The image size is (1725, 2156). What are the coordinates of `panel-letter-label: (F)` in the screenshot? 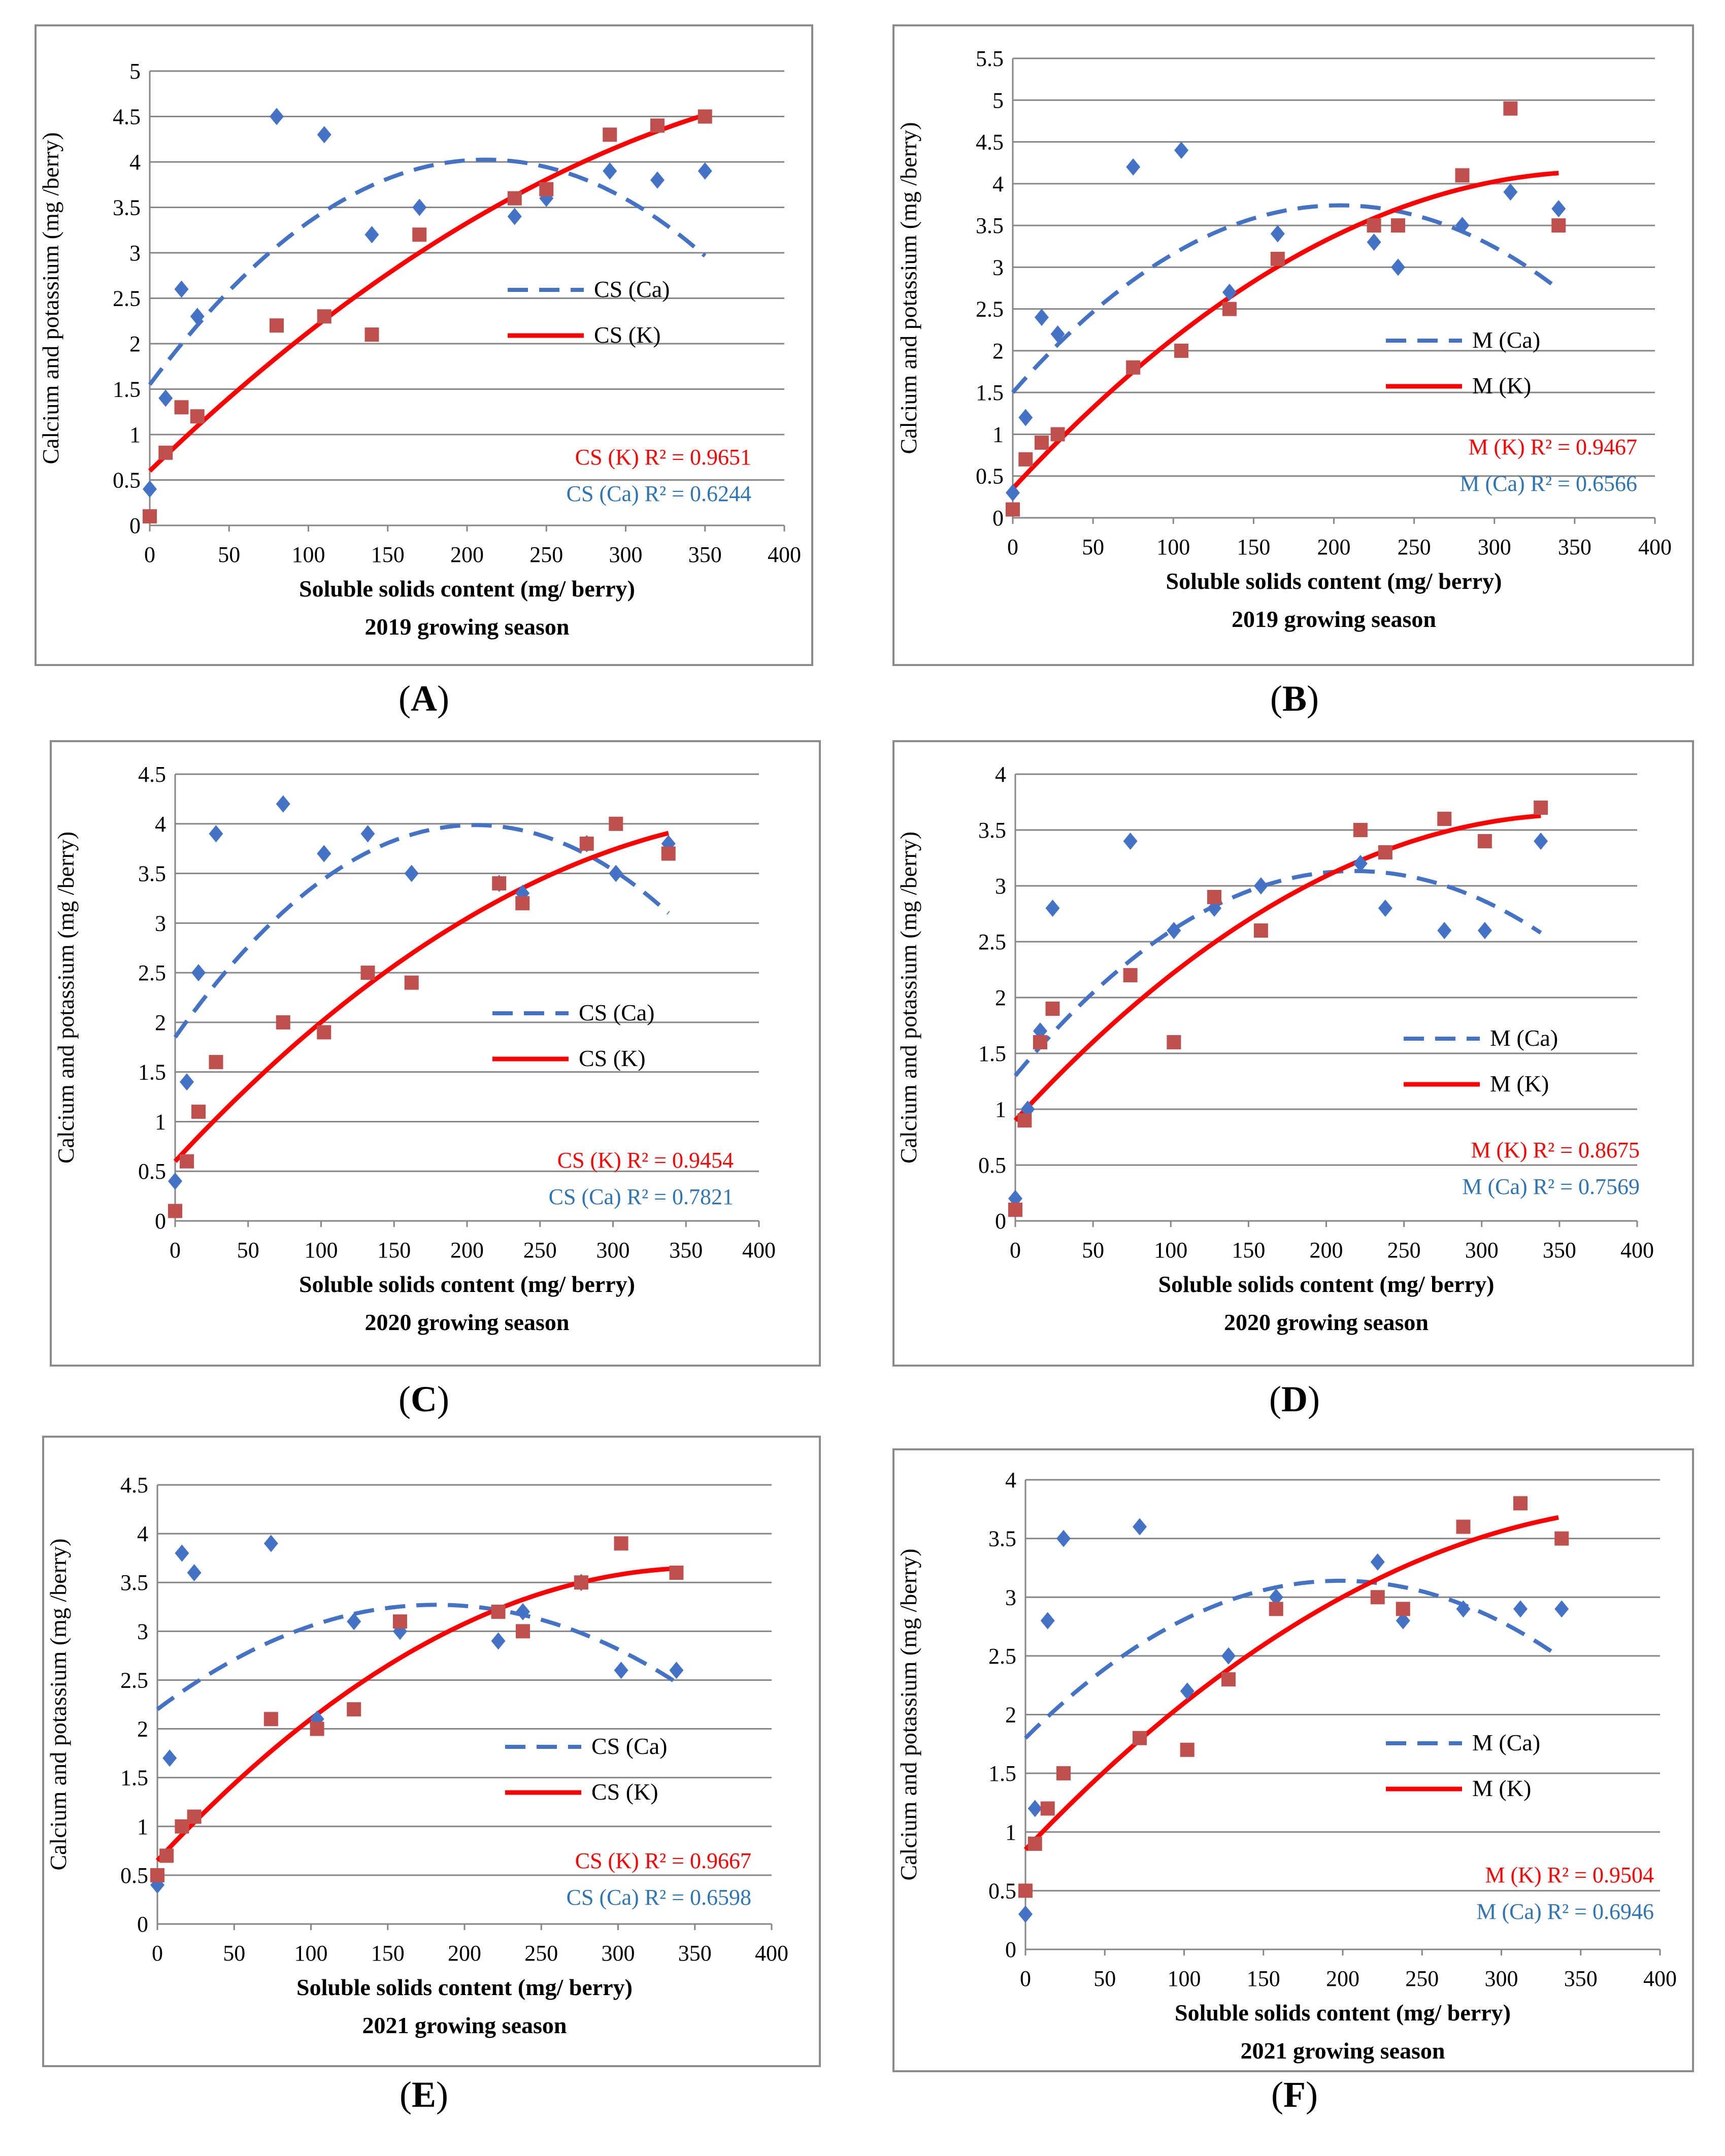 It's located at (1294, 2094).